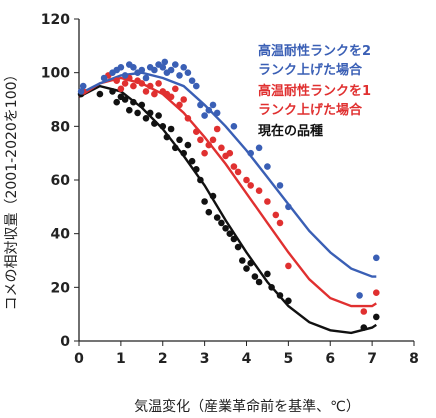 The width and height of the screenshot is (436, 418). What do you see at coordinates (79, 359) in the screenshot?
I see `x-tick-label: 0` at bounding box center [79, 359].